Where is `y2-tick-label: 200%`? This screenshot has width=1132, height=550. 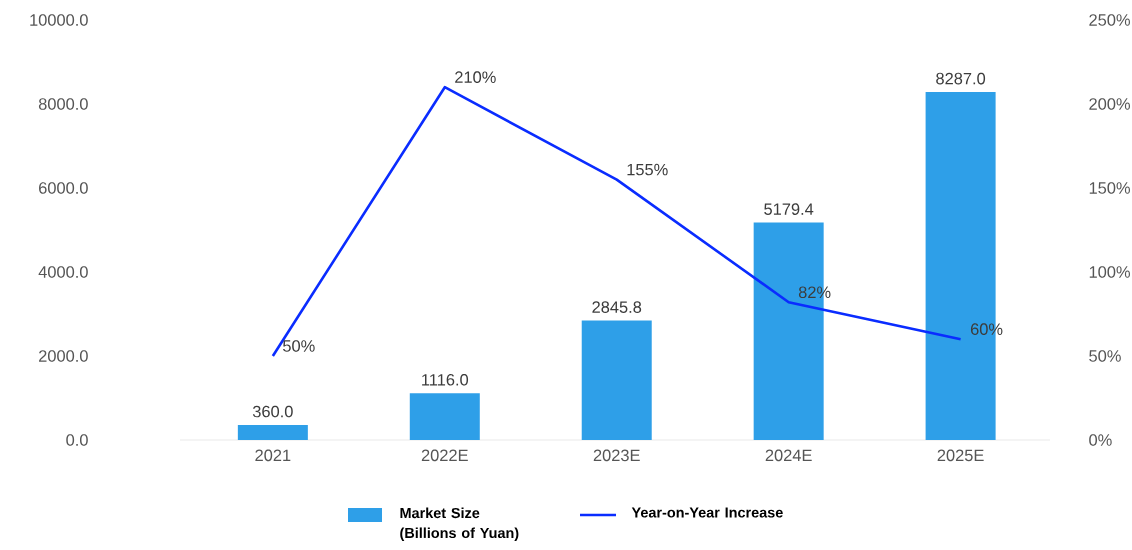
y2-tick-label: 200% is located at coordinates (1109, 104).